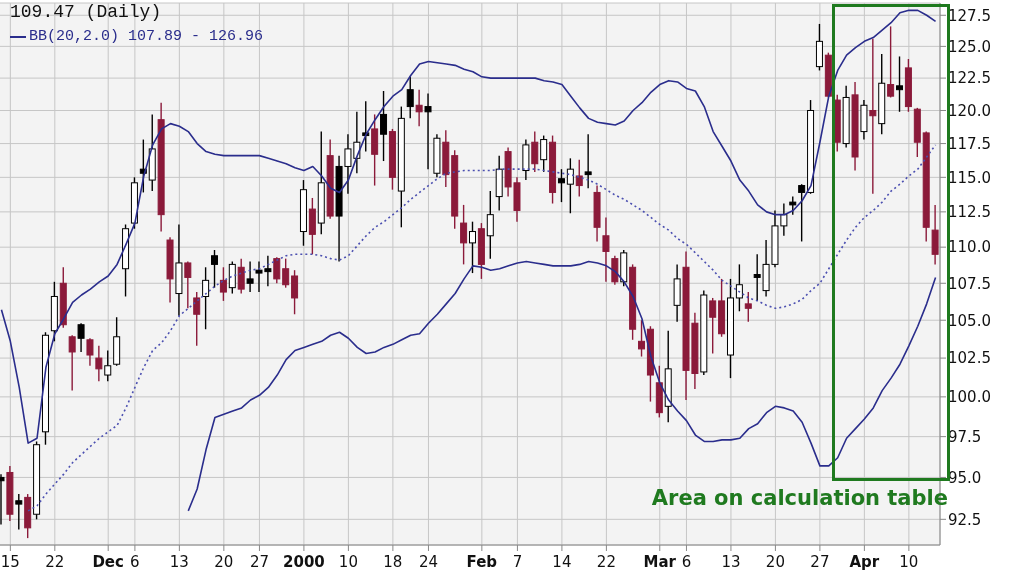 The width and height of the screenshot is (1024, 581). I want to click on x-tick-label: 15, so click(10, 562).